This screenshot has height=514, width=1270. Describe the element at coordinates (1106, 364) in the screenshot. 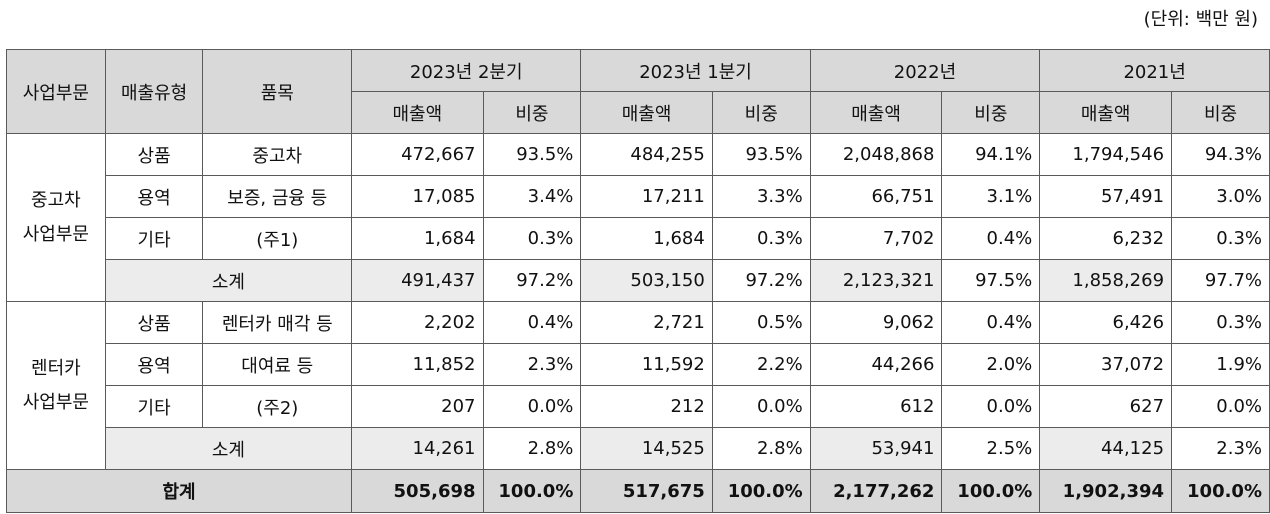

I see `sales-amount-cell: 37,072` at that location.